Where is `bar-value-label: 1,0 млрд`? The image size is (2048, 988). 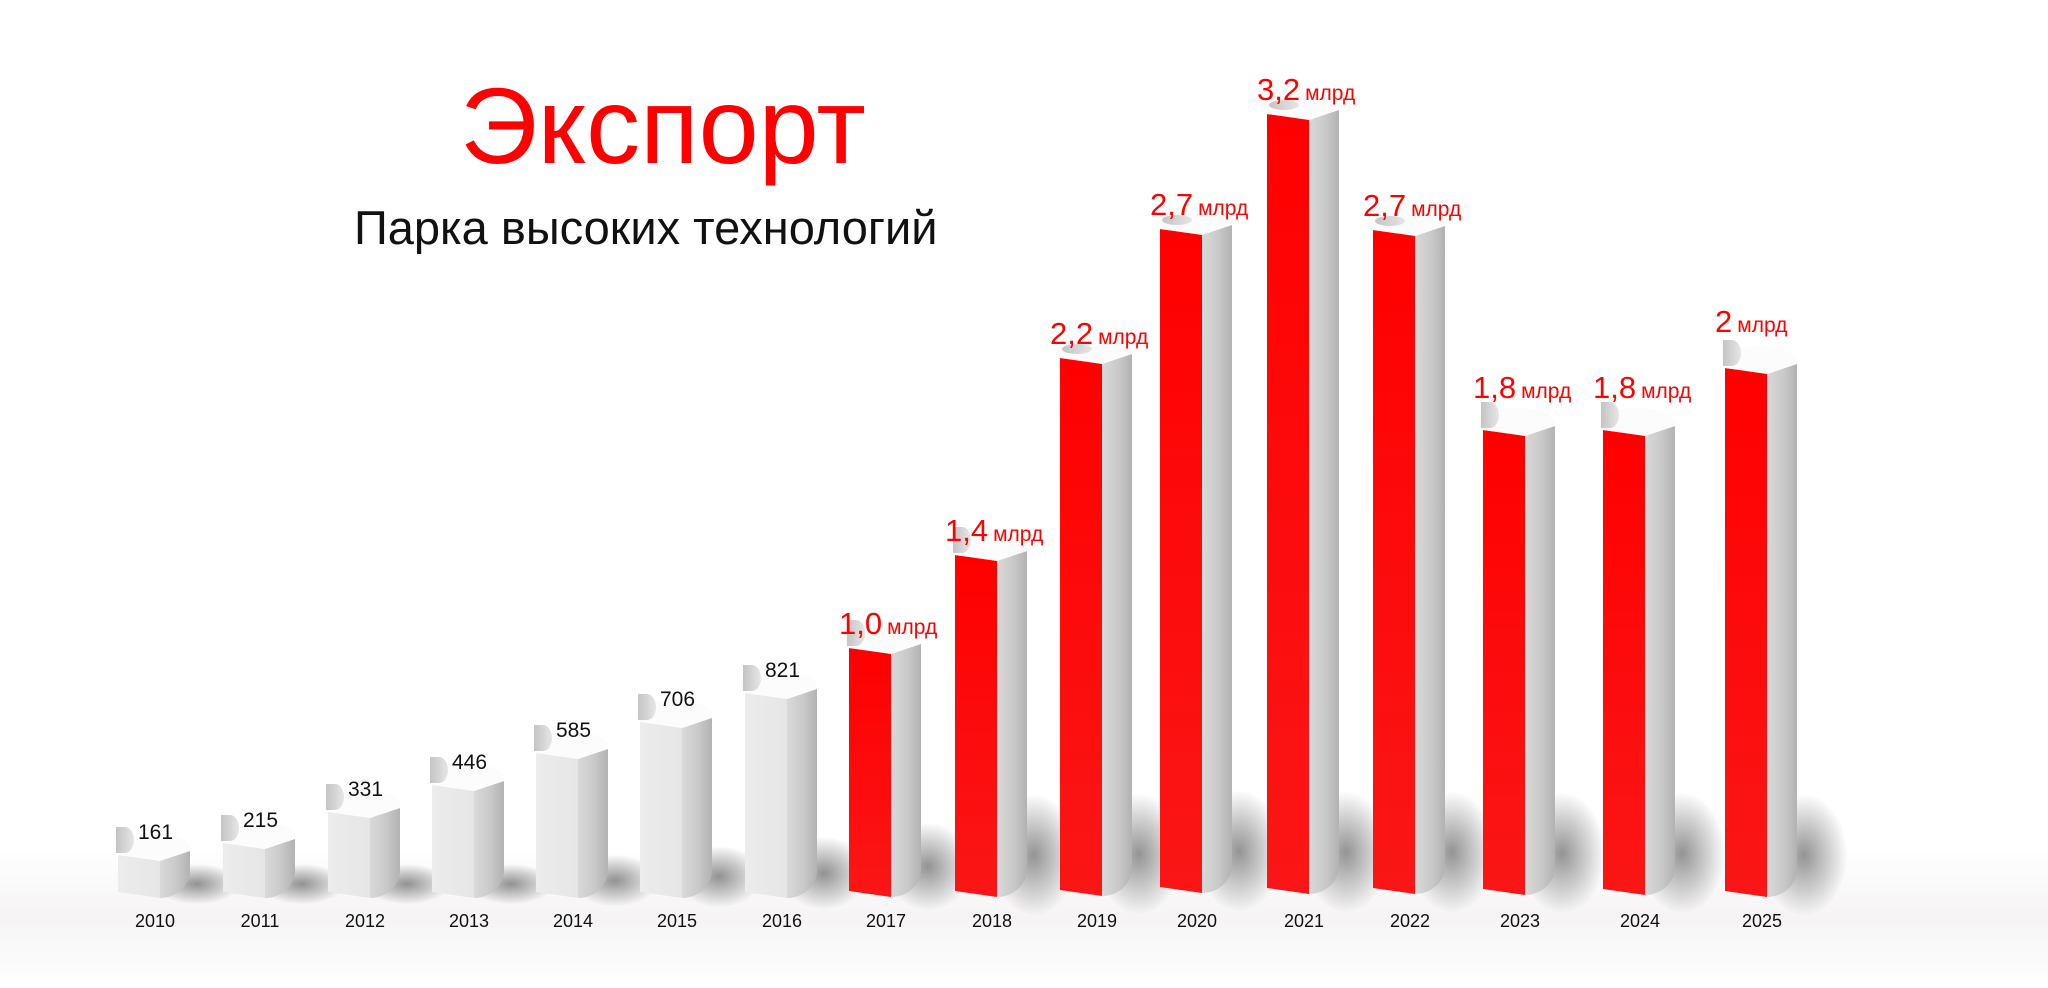 bar-value-label: 1,0 млрд is located at coordinates (888, 623).